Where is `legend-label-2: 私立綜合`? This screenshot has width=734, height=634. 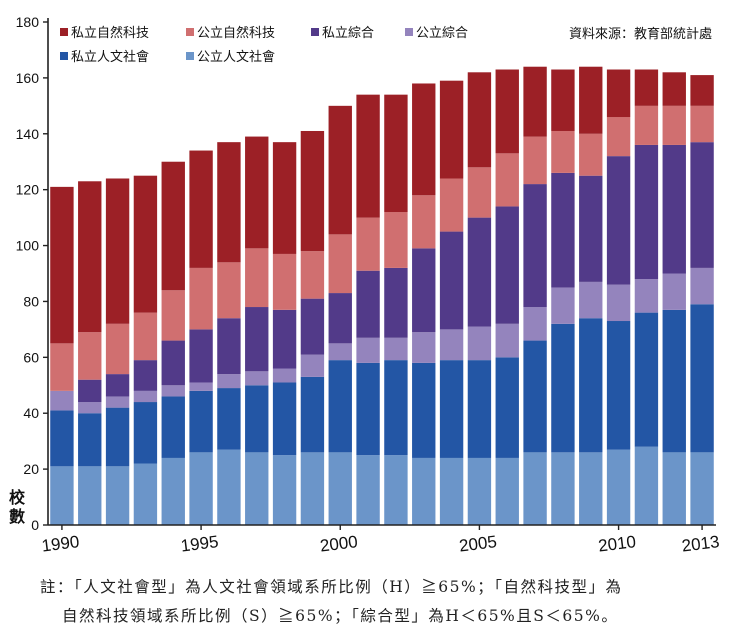
legend-label-2: 私立綜合 is located at coordinates (348, 33).